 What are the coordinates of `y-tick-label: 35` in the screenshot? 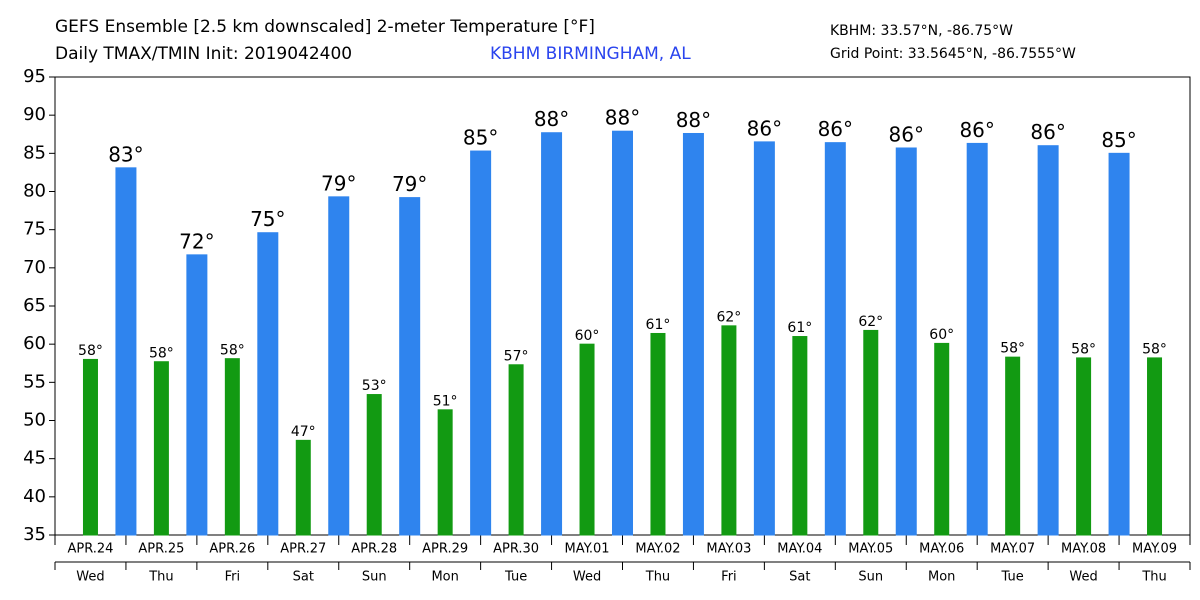 It's located at (34, 534).